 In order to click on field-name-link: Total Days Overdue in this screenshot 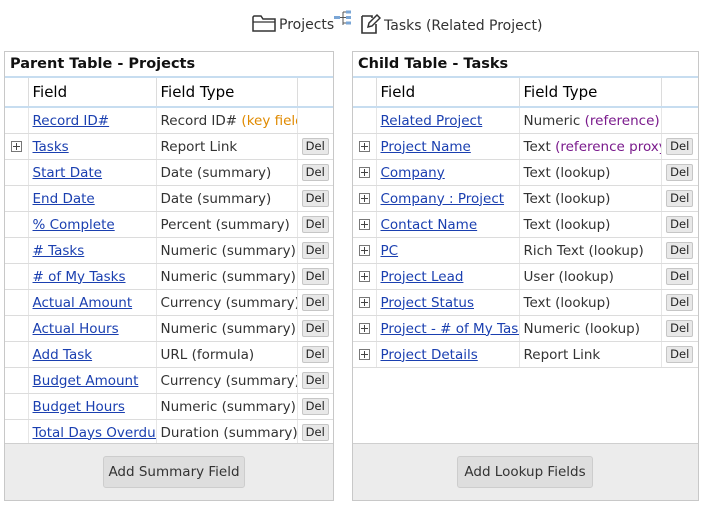, I will do `click(94, 432)`.